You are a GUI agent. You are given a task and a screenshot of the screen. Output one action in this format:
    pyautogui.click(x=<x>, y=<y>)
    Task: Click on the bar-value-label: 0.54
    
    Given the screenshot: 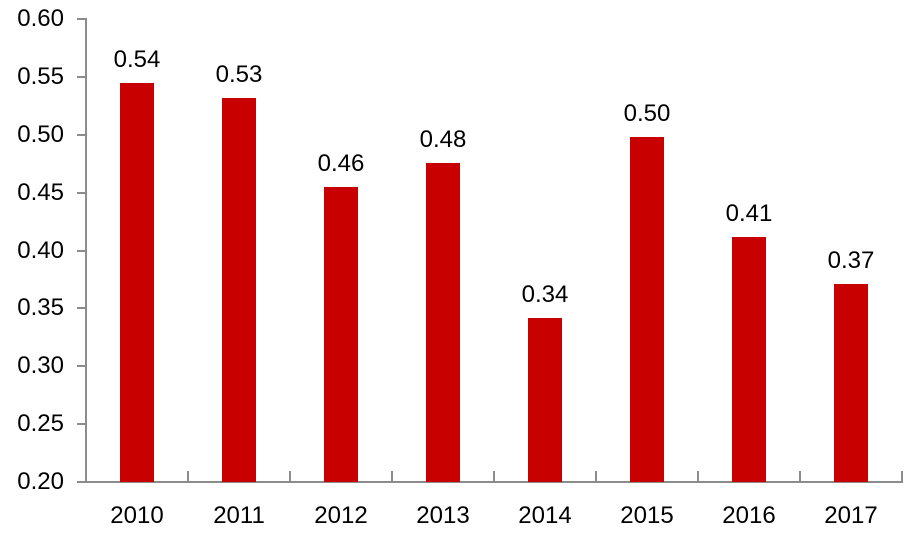 What is the action you would take?
    pyautogui.click(x=137, y=59)
    